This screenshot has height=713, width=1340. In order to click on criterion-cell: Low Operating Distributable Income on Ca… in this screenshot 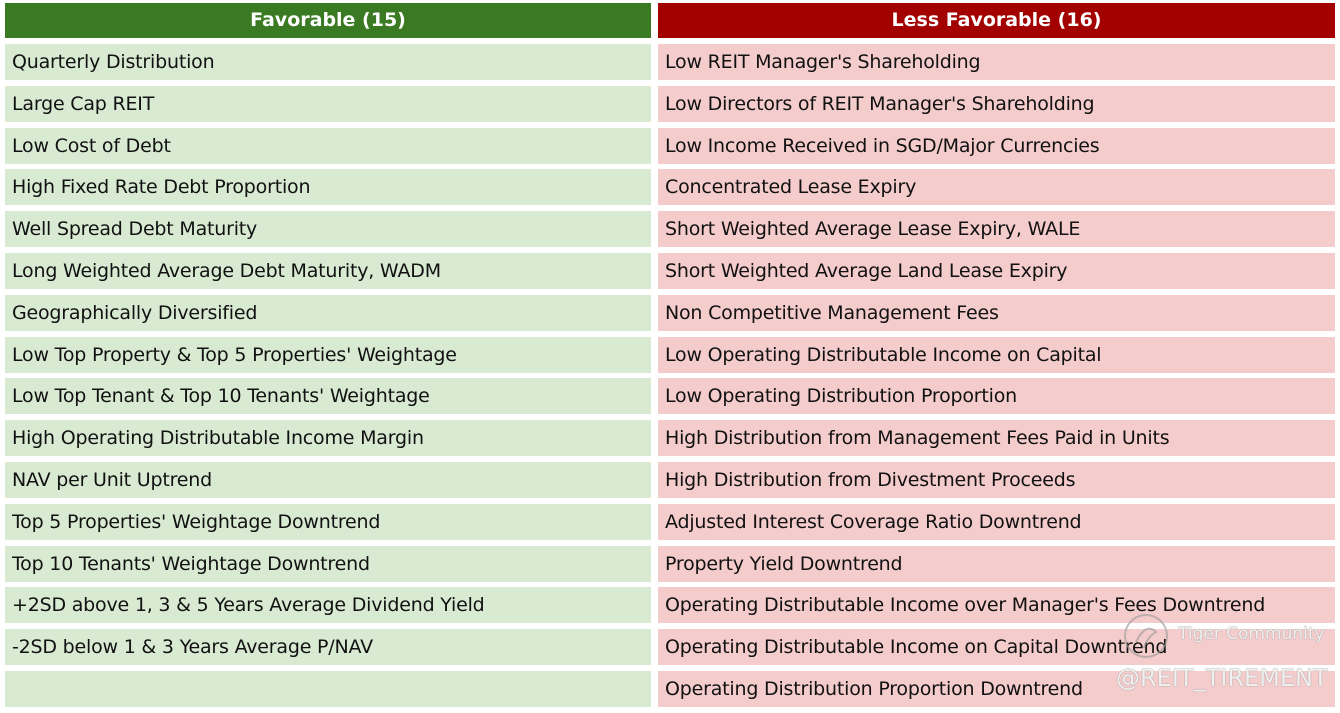, I will do `click(996, 354)`.